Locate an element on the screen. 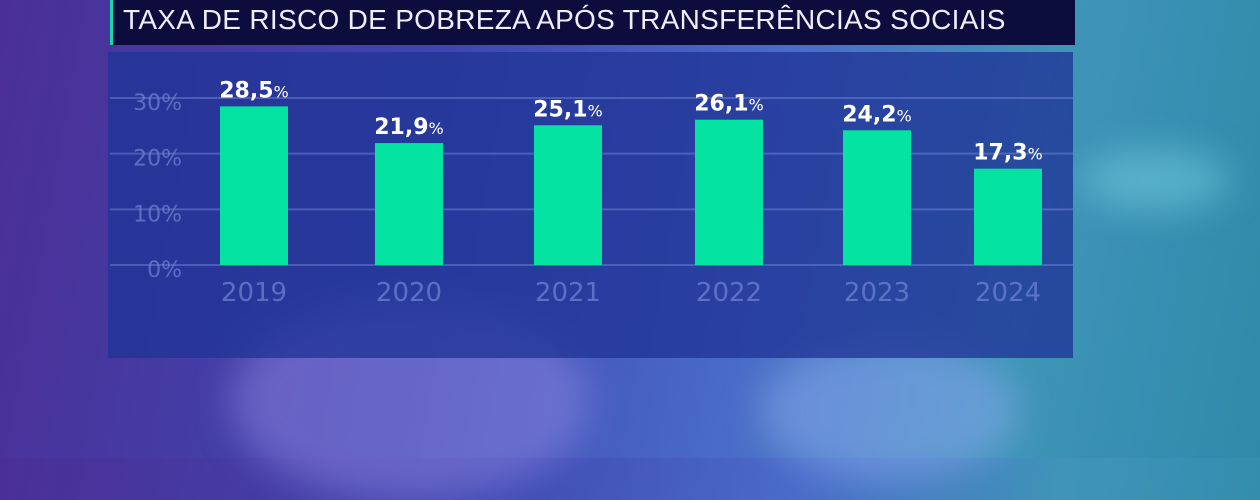  x-tick-label: 2020 is located at coordinates (409, 293).